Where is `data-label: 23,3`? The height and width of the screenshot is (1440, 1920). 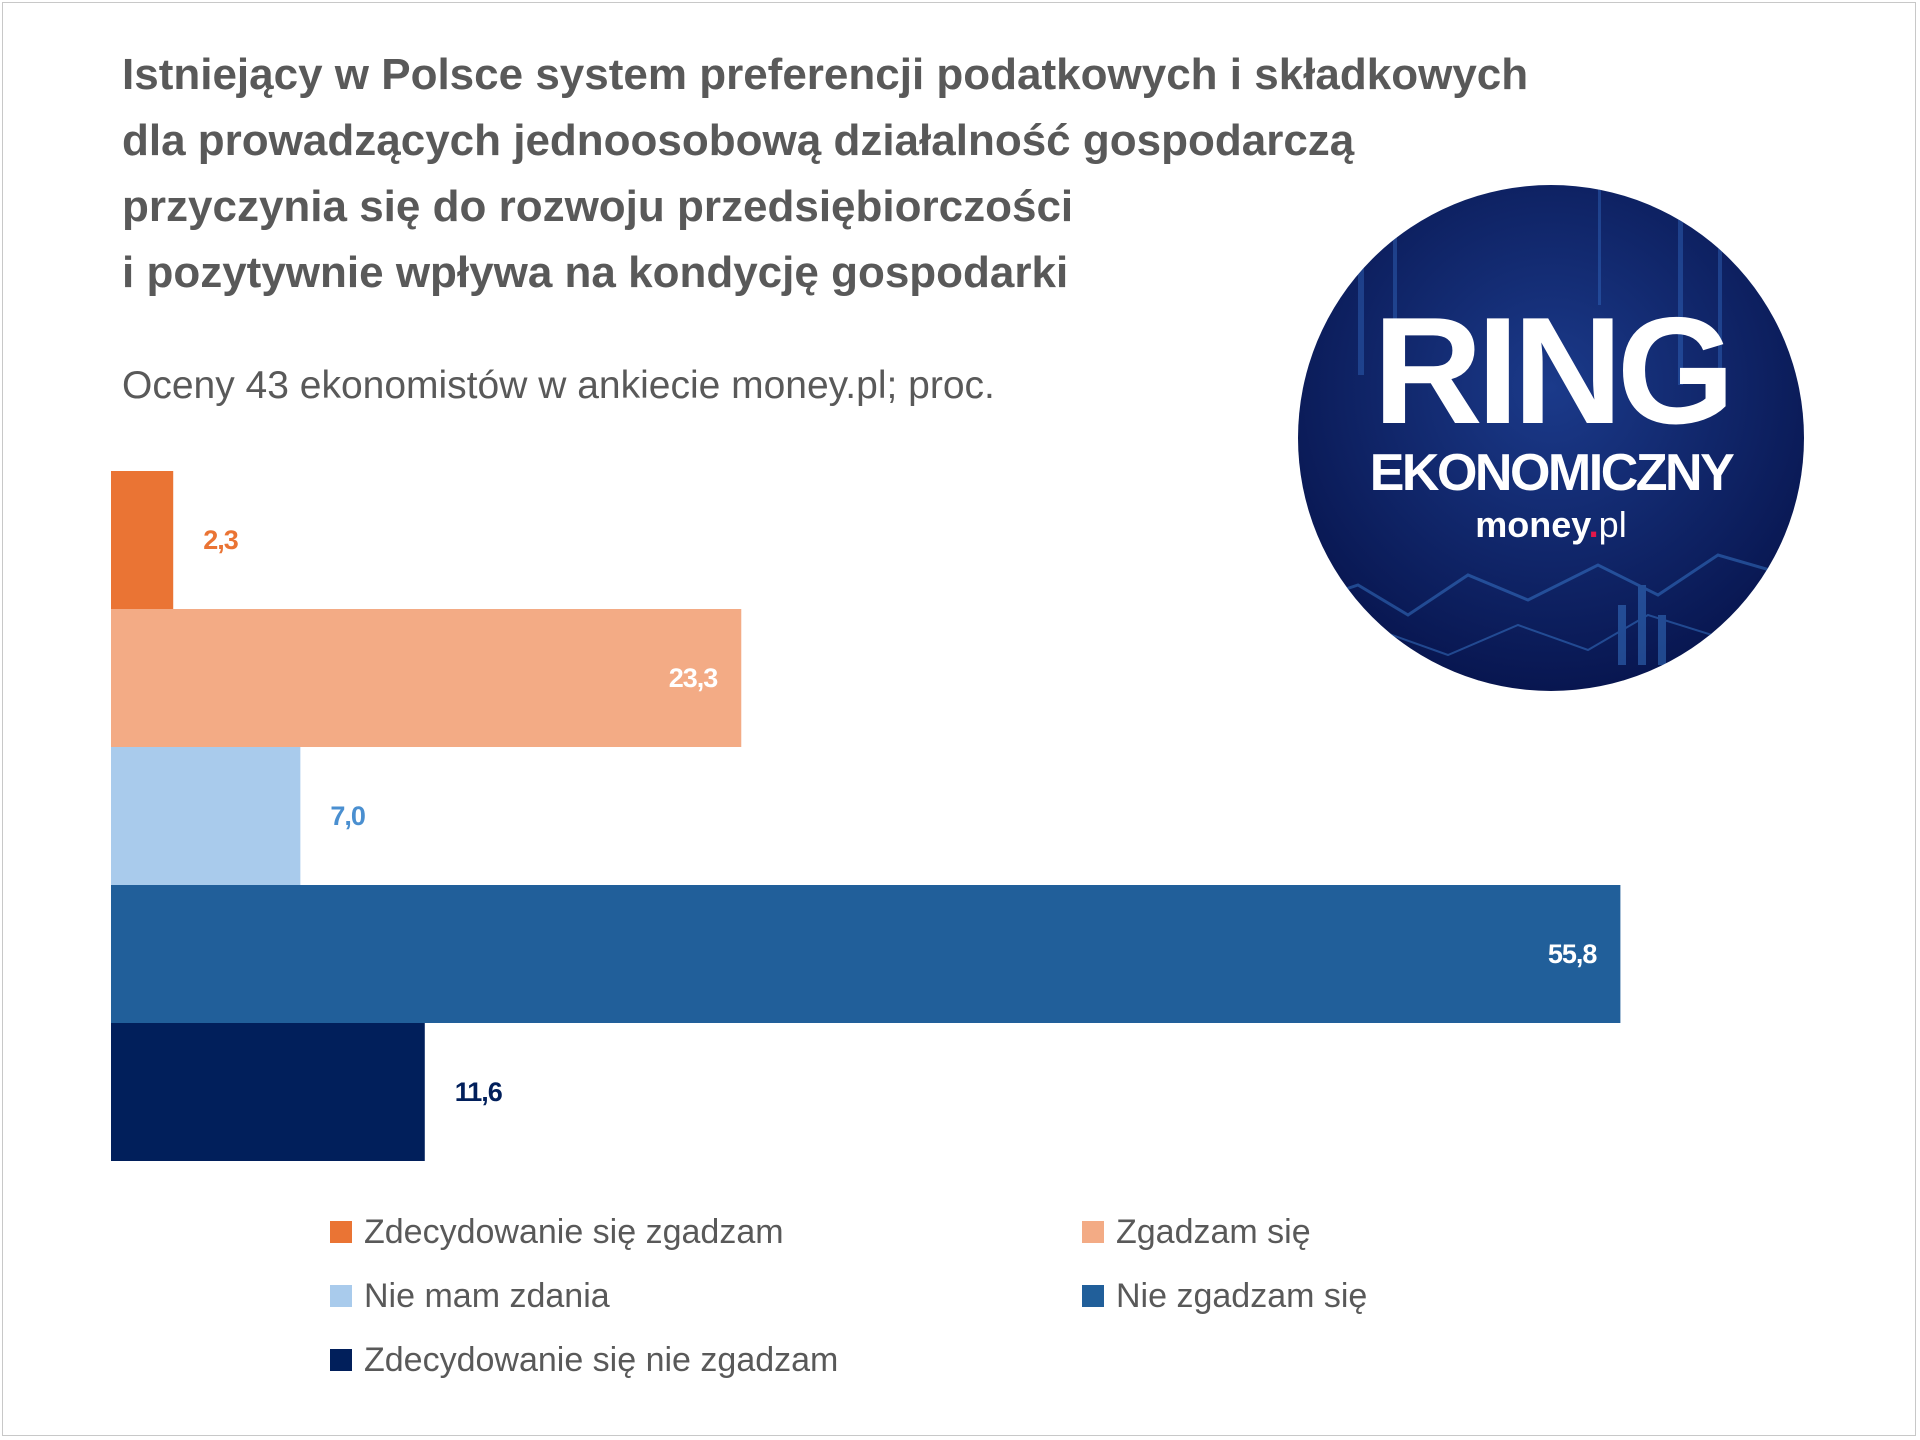
data-label: 23,3 is located at coordinates (694, 678).